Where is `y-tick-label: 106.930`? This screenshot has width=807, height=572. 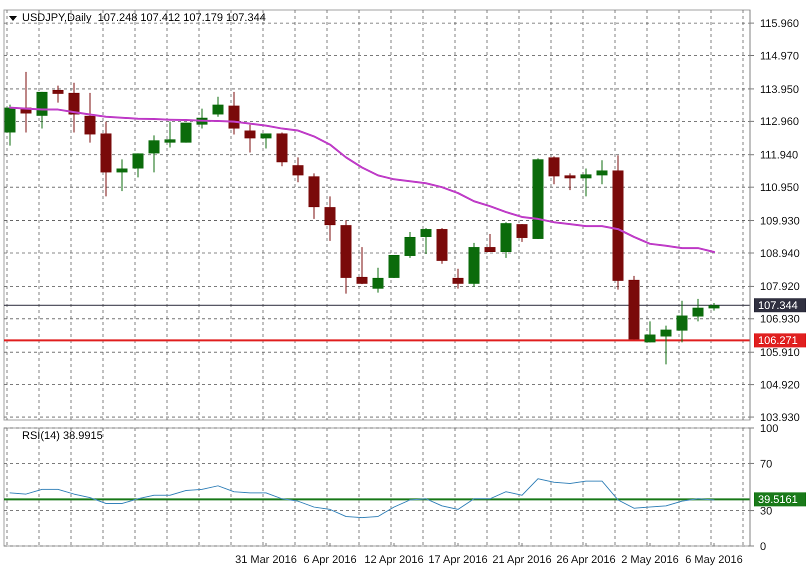
y-tick-label: 106.930 is located at coordinates (780, 320).